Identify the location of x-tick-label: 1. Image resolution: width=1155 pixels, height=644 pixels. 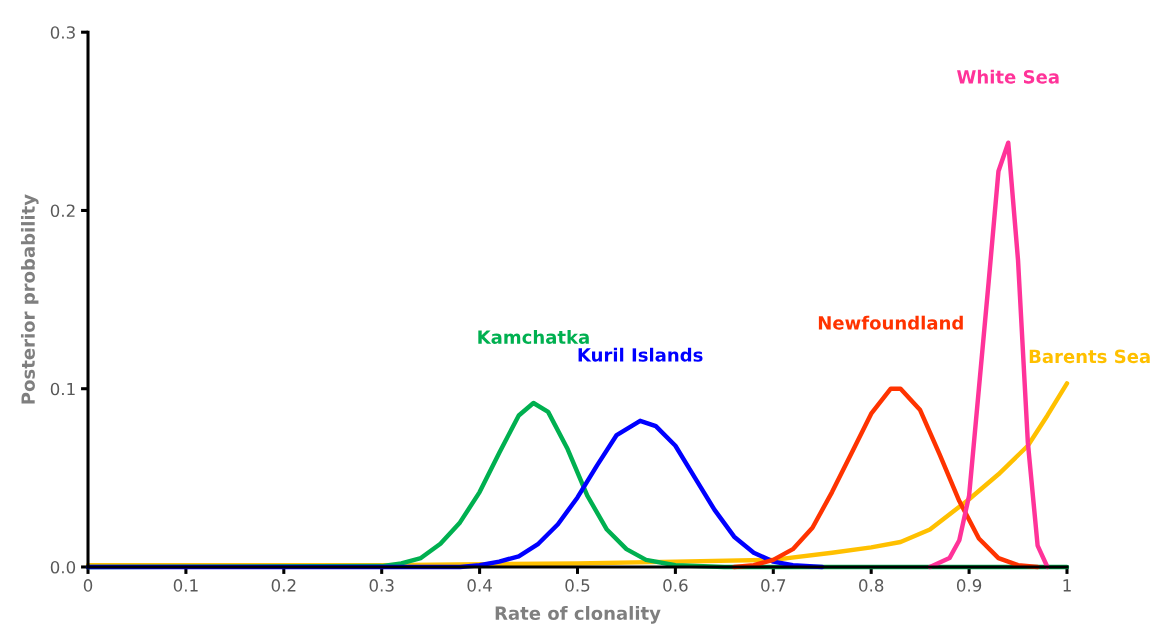
(1067, 585).